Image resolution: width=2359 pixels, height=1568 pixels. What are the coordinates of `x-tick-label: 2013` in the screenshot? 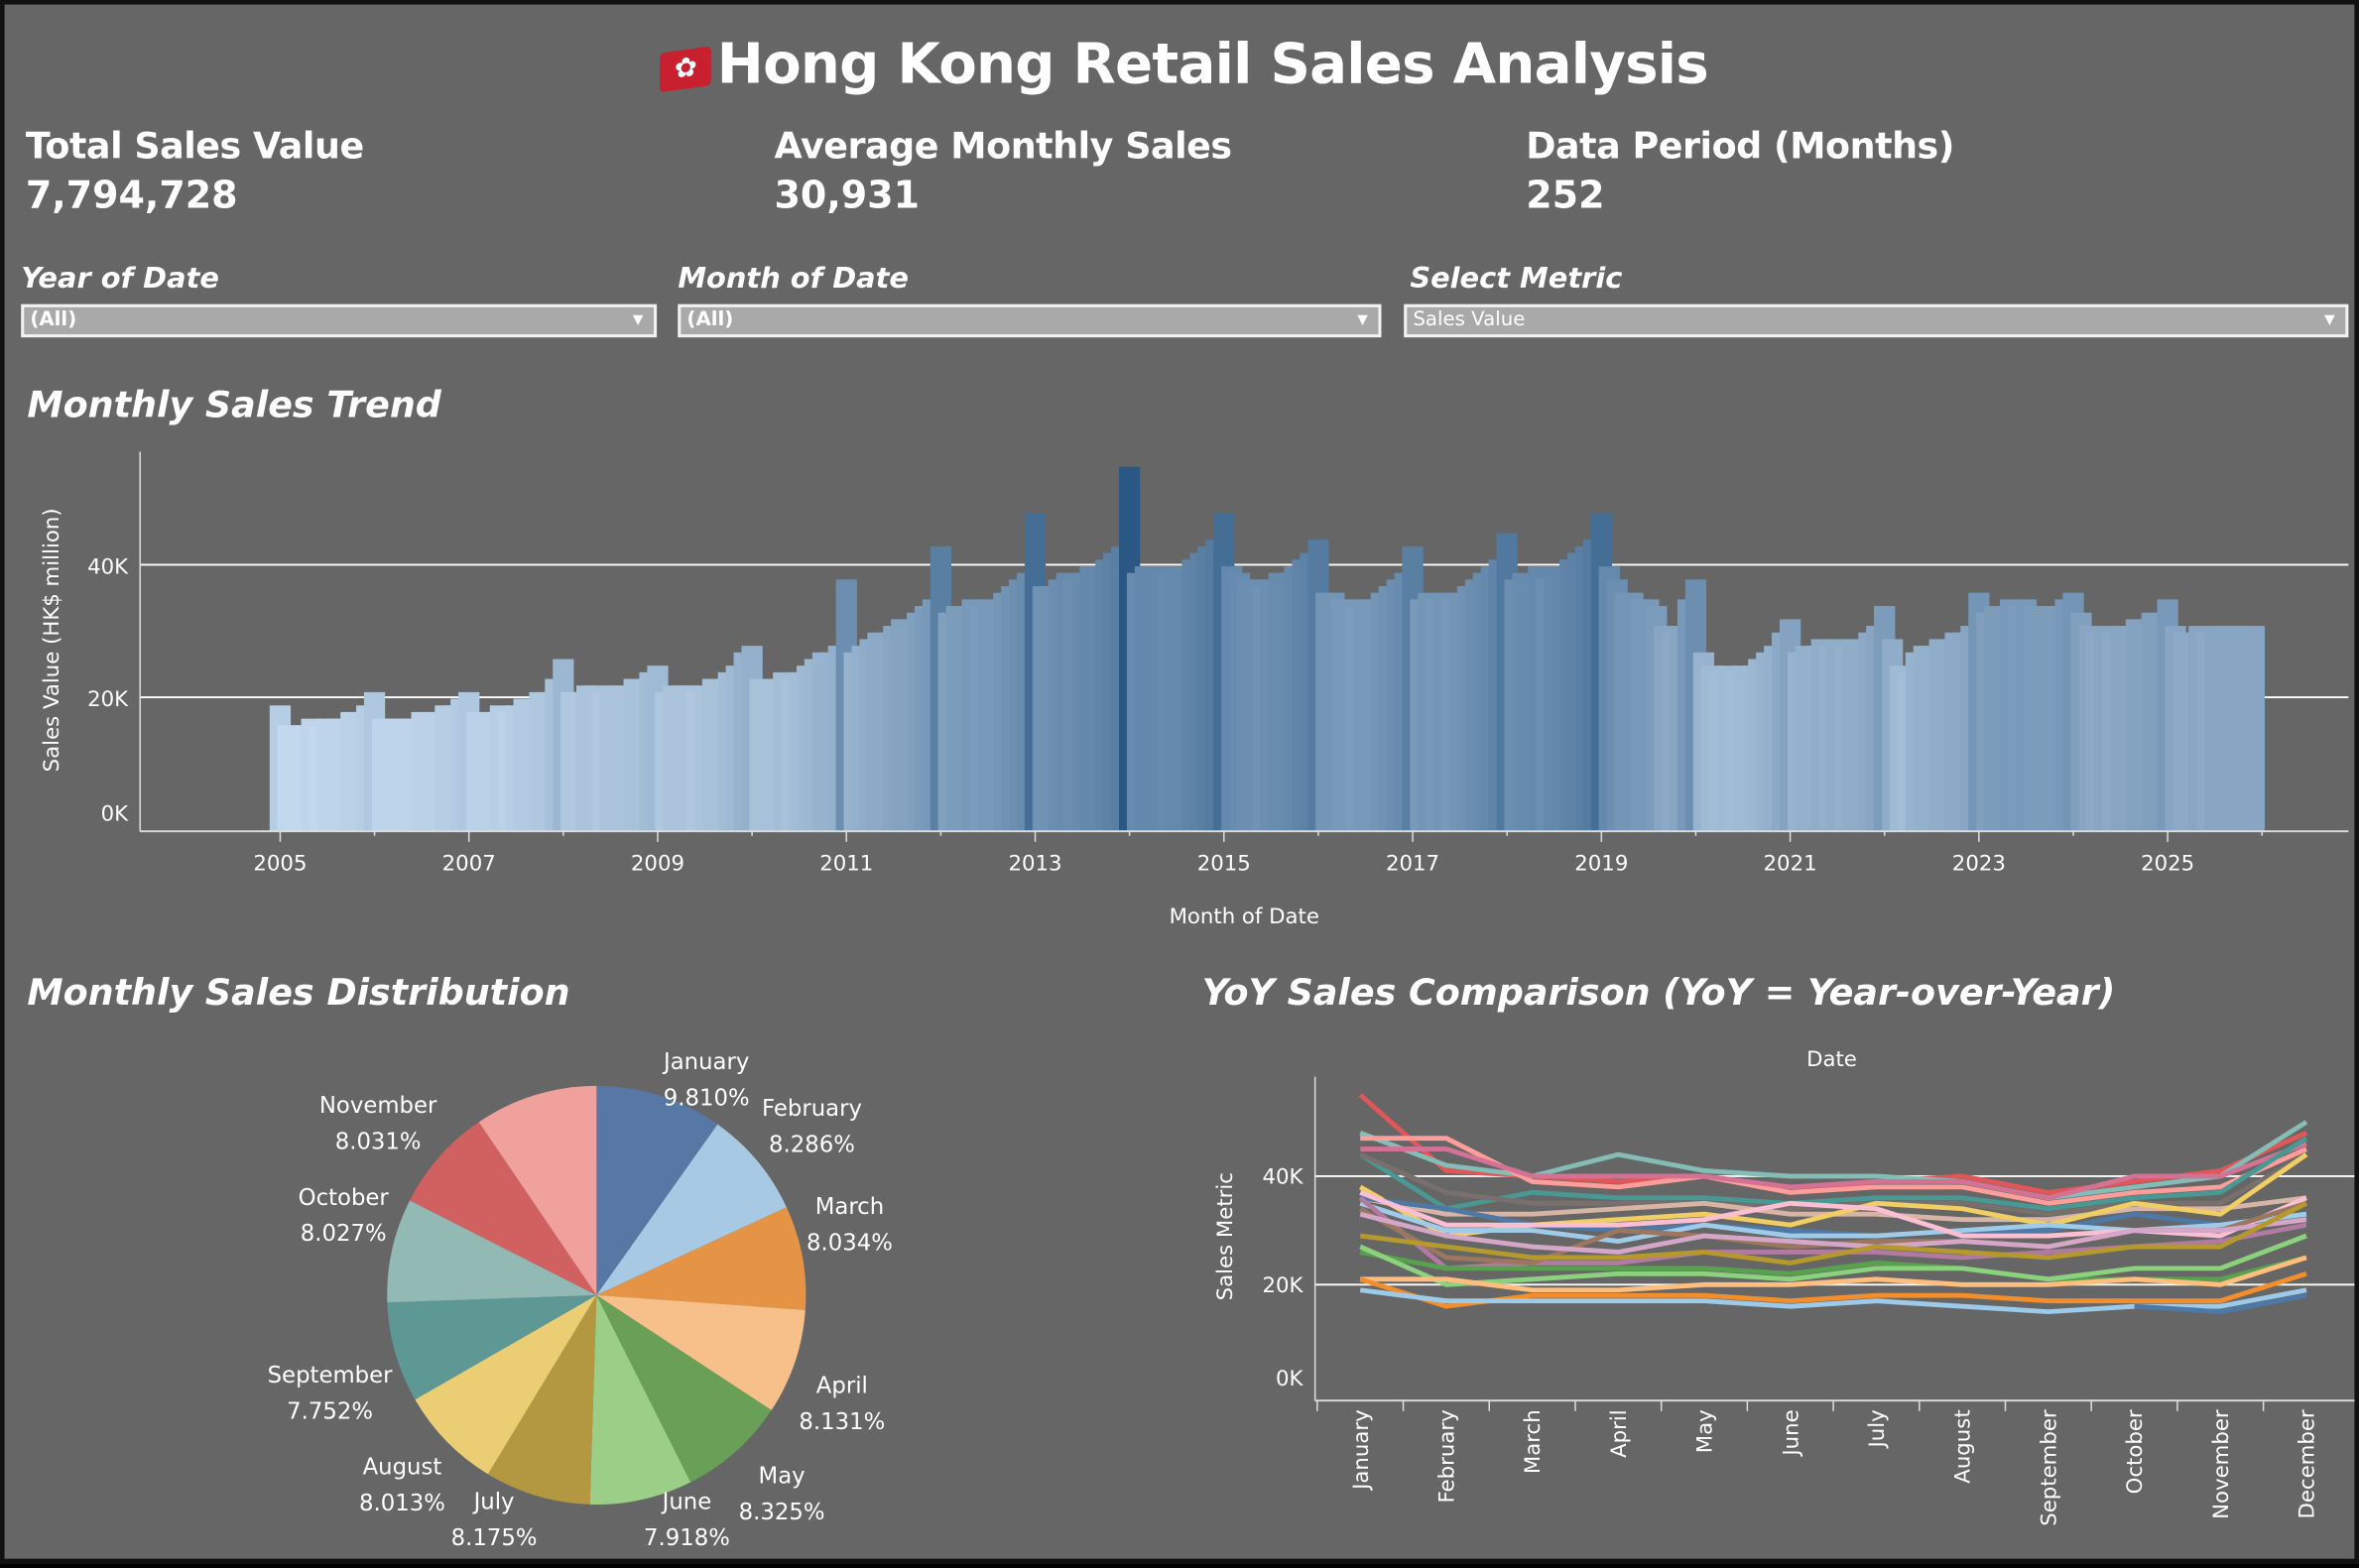 It's located at (1034, 864).